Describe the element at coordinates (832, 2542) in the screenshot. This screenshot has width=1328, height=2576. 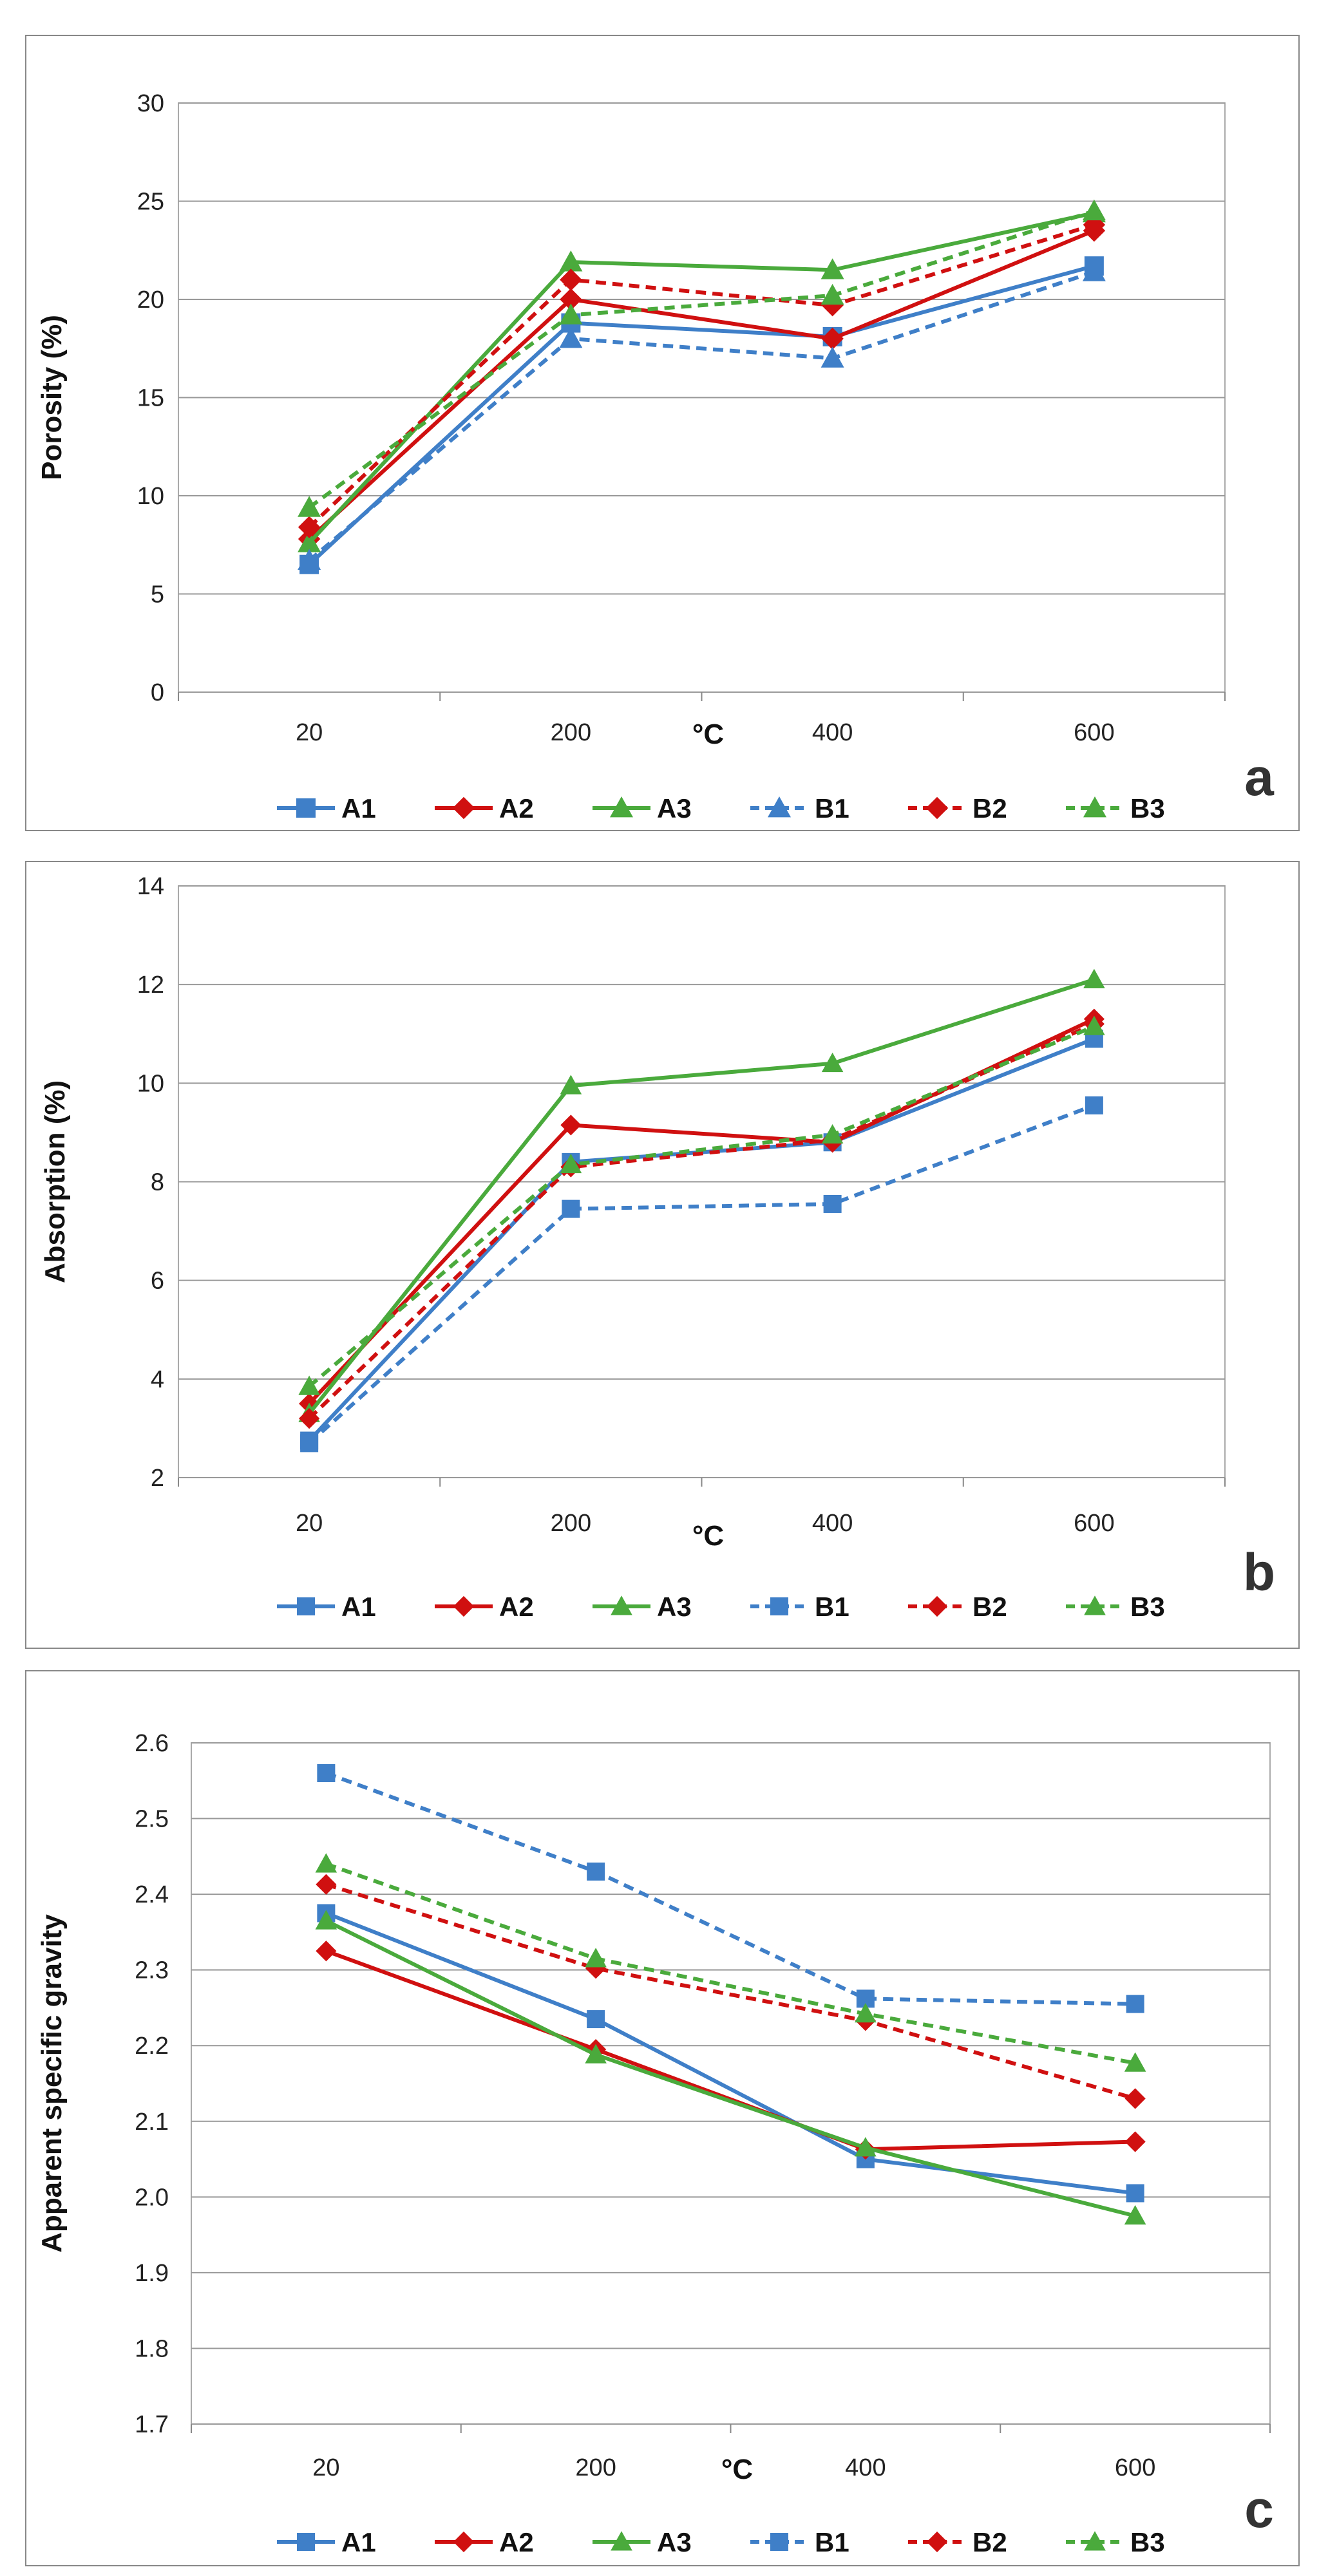
I see `legend-label: B1` at that location.